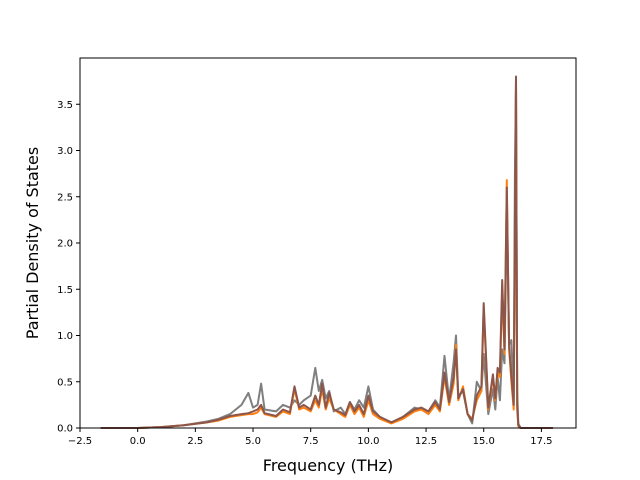 This screenshot has height=480, width=640. What do you see at coordinates (328, 465) in the screenshot?
I see `x-axis-title: Frequency (THz)` at bounding box center [328, 465].